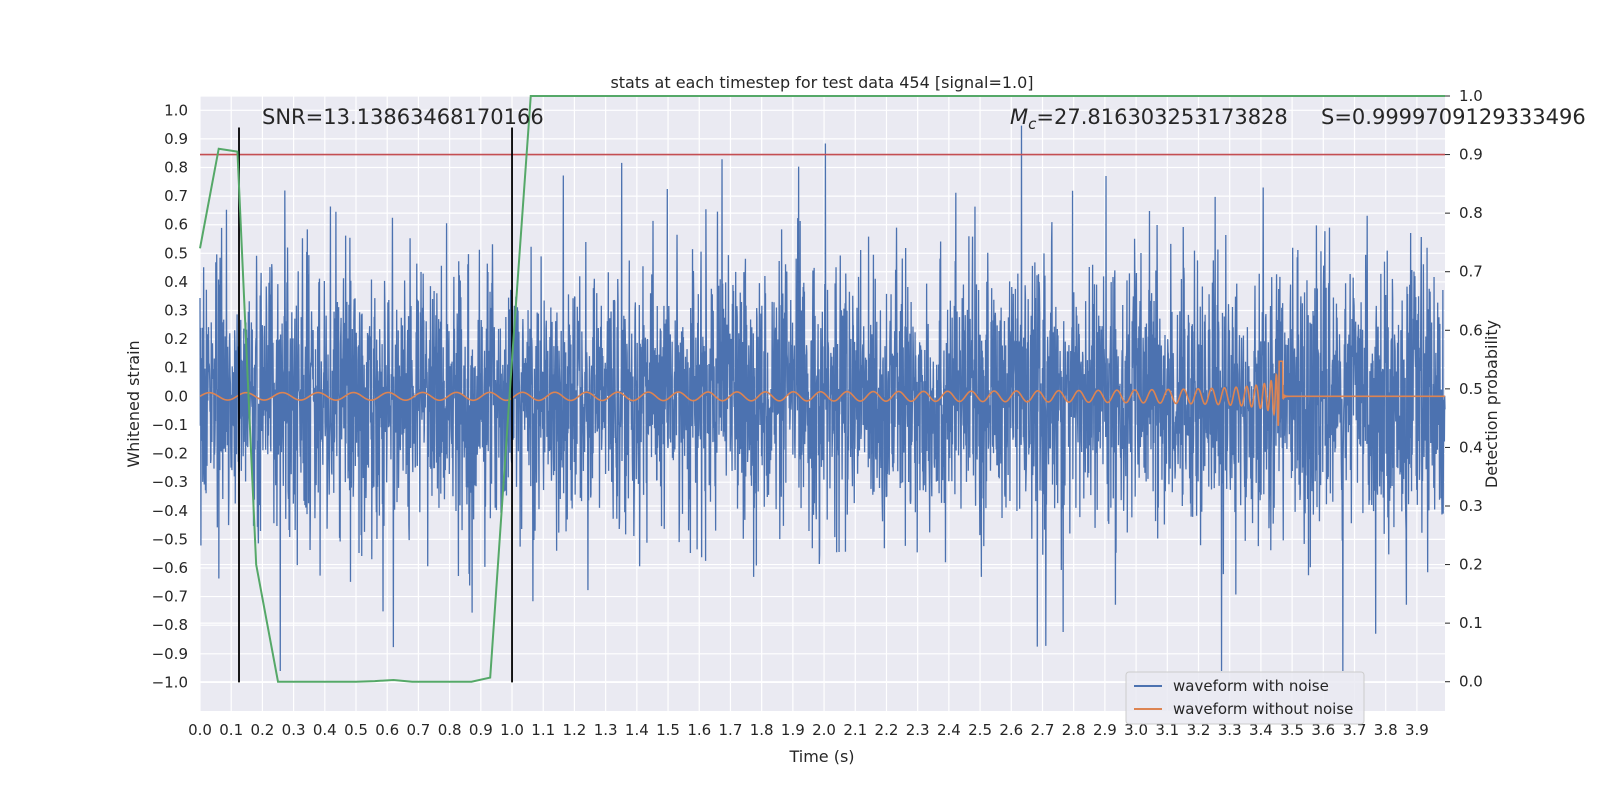 This screenshot has height=800, width=1600. Describe the element at coordinates (822, 393) in the screenshot. I see `series-waveform-without-noise` at that location.